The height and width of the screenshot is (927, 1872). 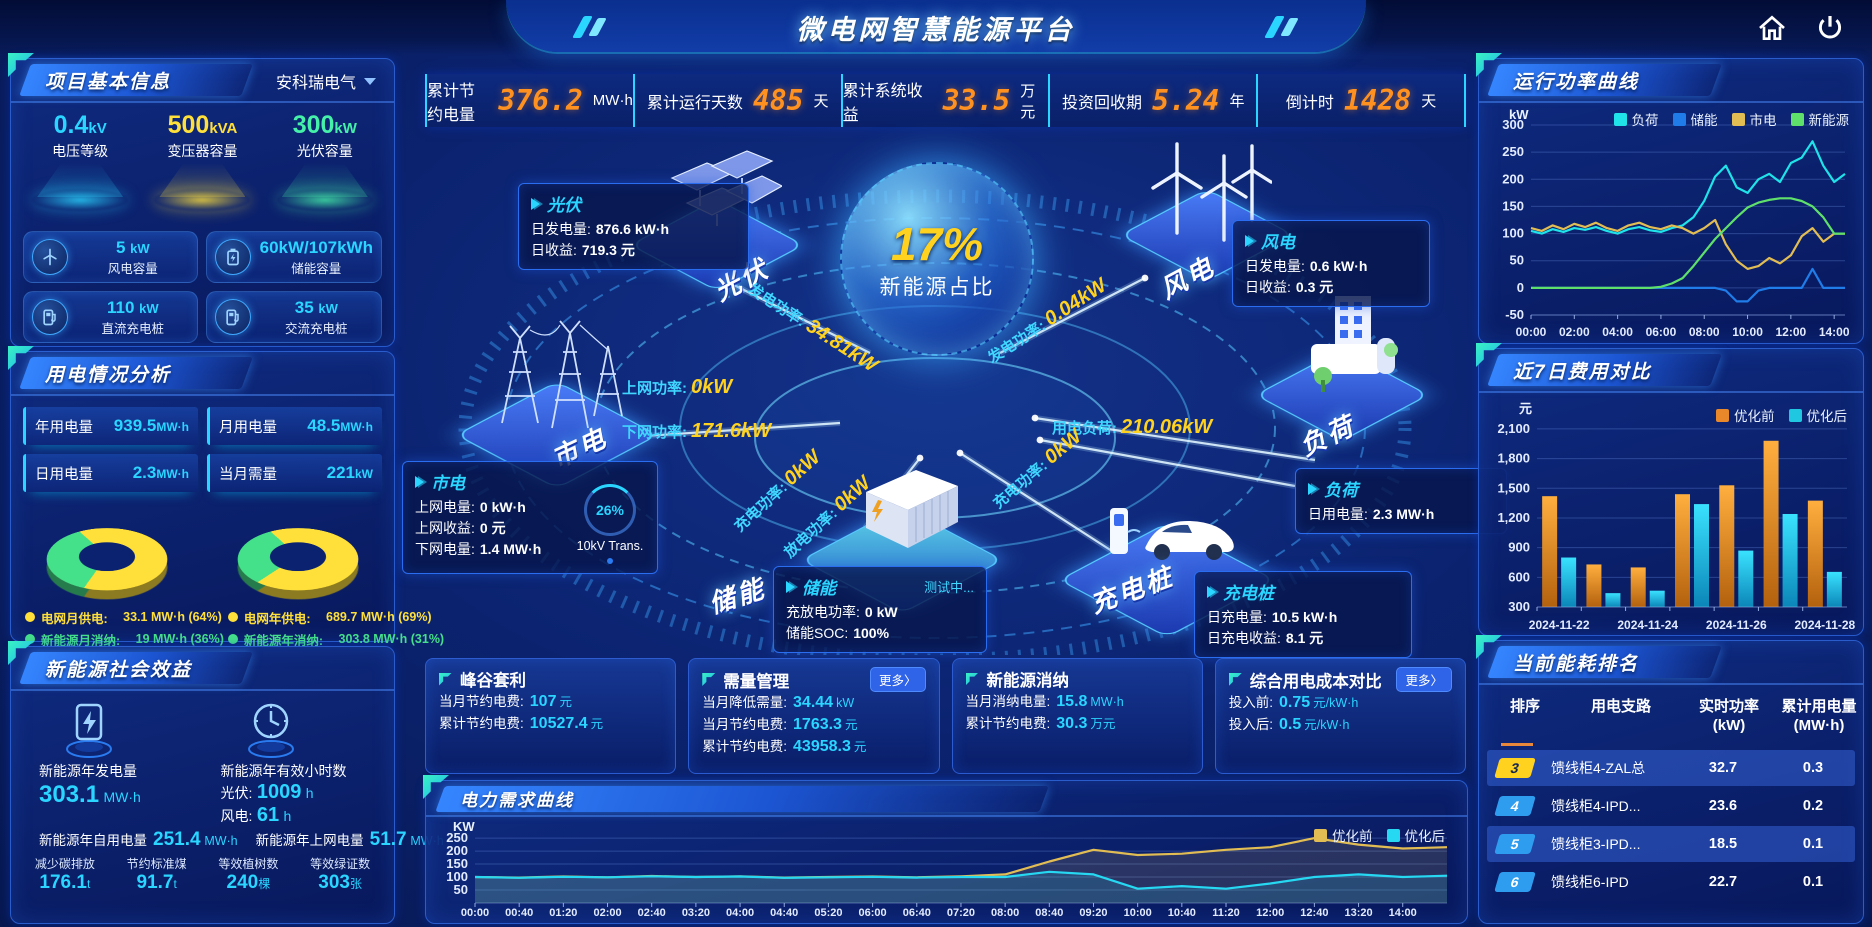 I want to click on usage-stat-当月需量: 当月需量 221kW, so click(x=294, y=473).